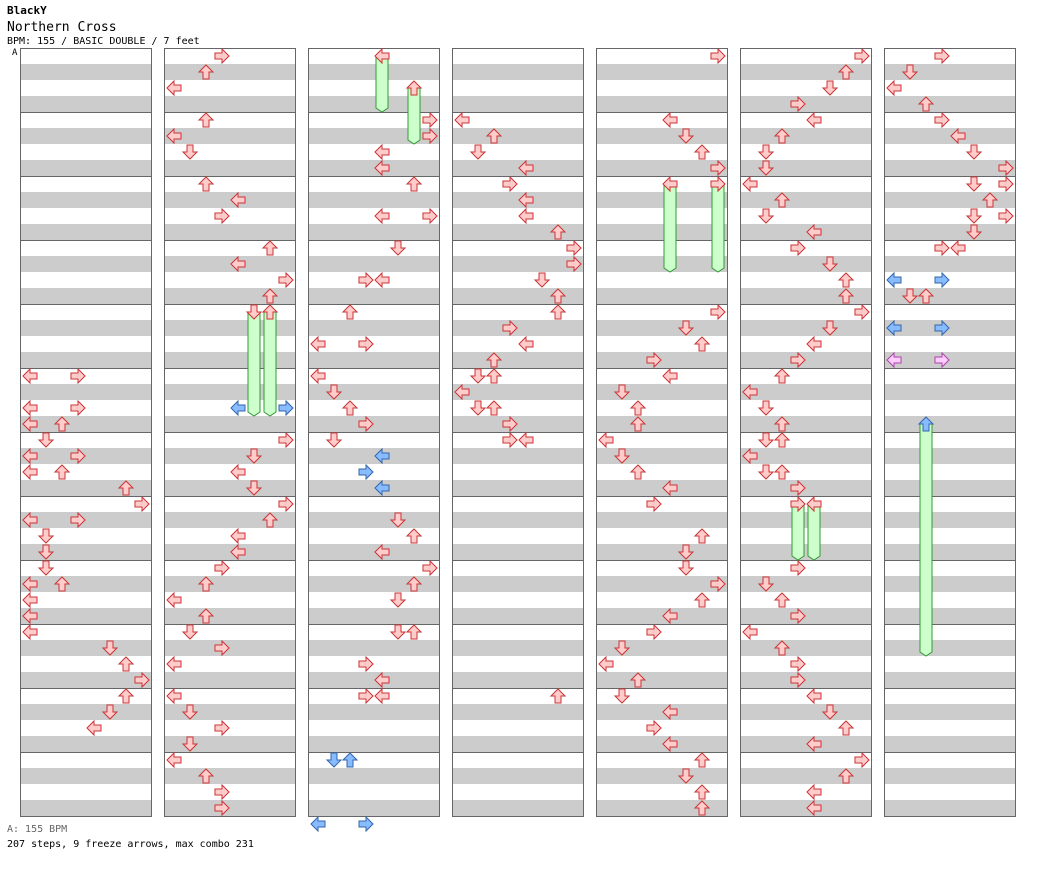 The image size is (1040, 876). Describe the element at coordinates (62, 27) in the screenshot. I see `song-title: Northern Cross` at that location.